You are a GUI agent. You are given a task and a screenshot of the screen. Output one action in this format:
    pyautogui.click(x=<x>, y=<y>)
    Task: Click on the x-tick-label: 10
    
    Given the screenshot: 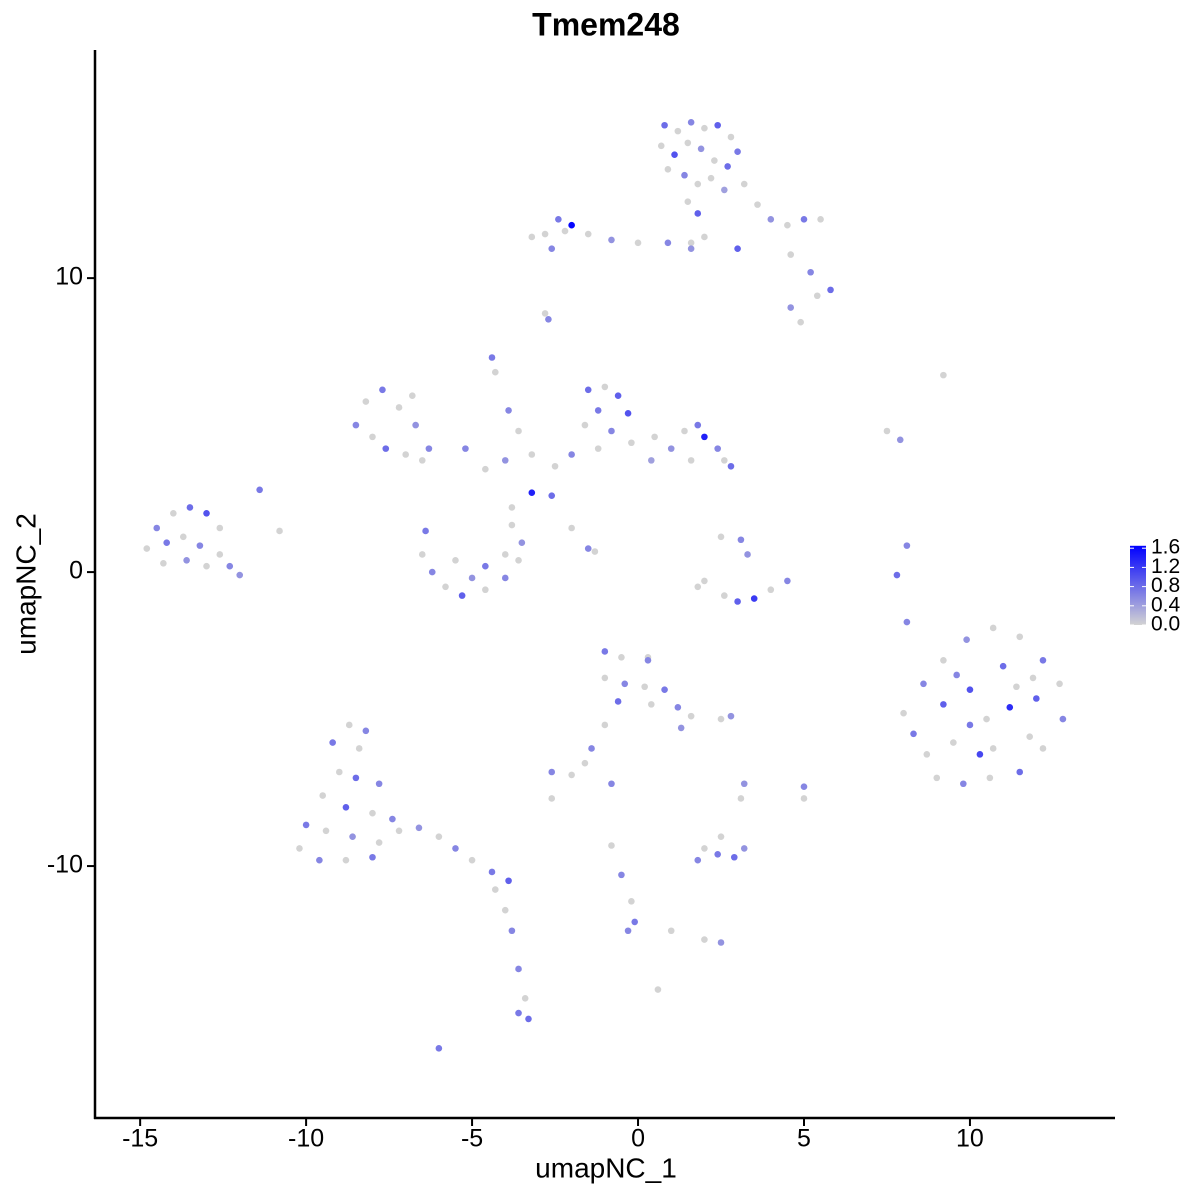 What is the action you would take?
    pyautogui.click(x=970, y=1139)
    